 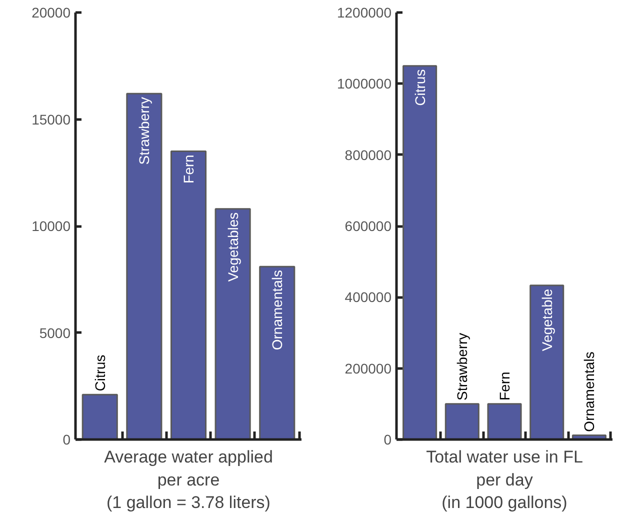 I want to click on x-tick-label: Vegetables, so click(x=232, y=247).